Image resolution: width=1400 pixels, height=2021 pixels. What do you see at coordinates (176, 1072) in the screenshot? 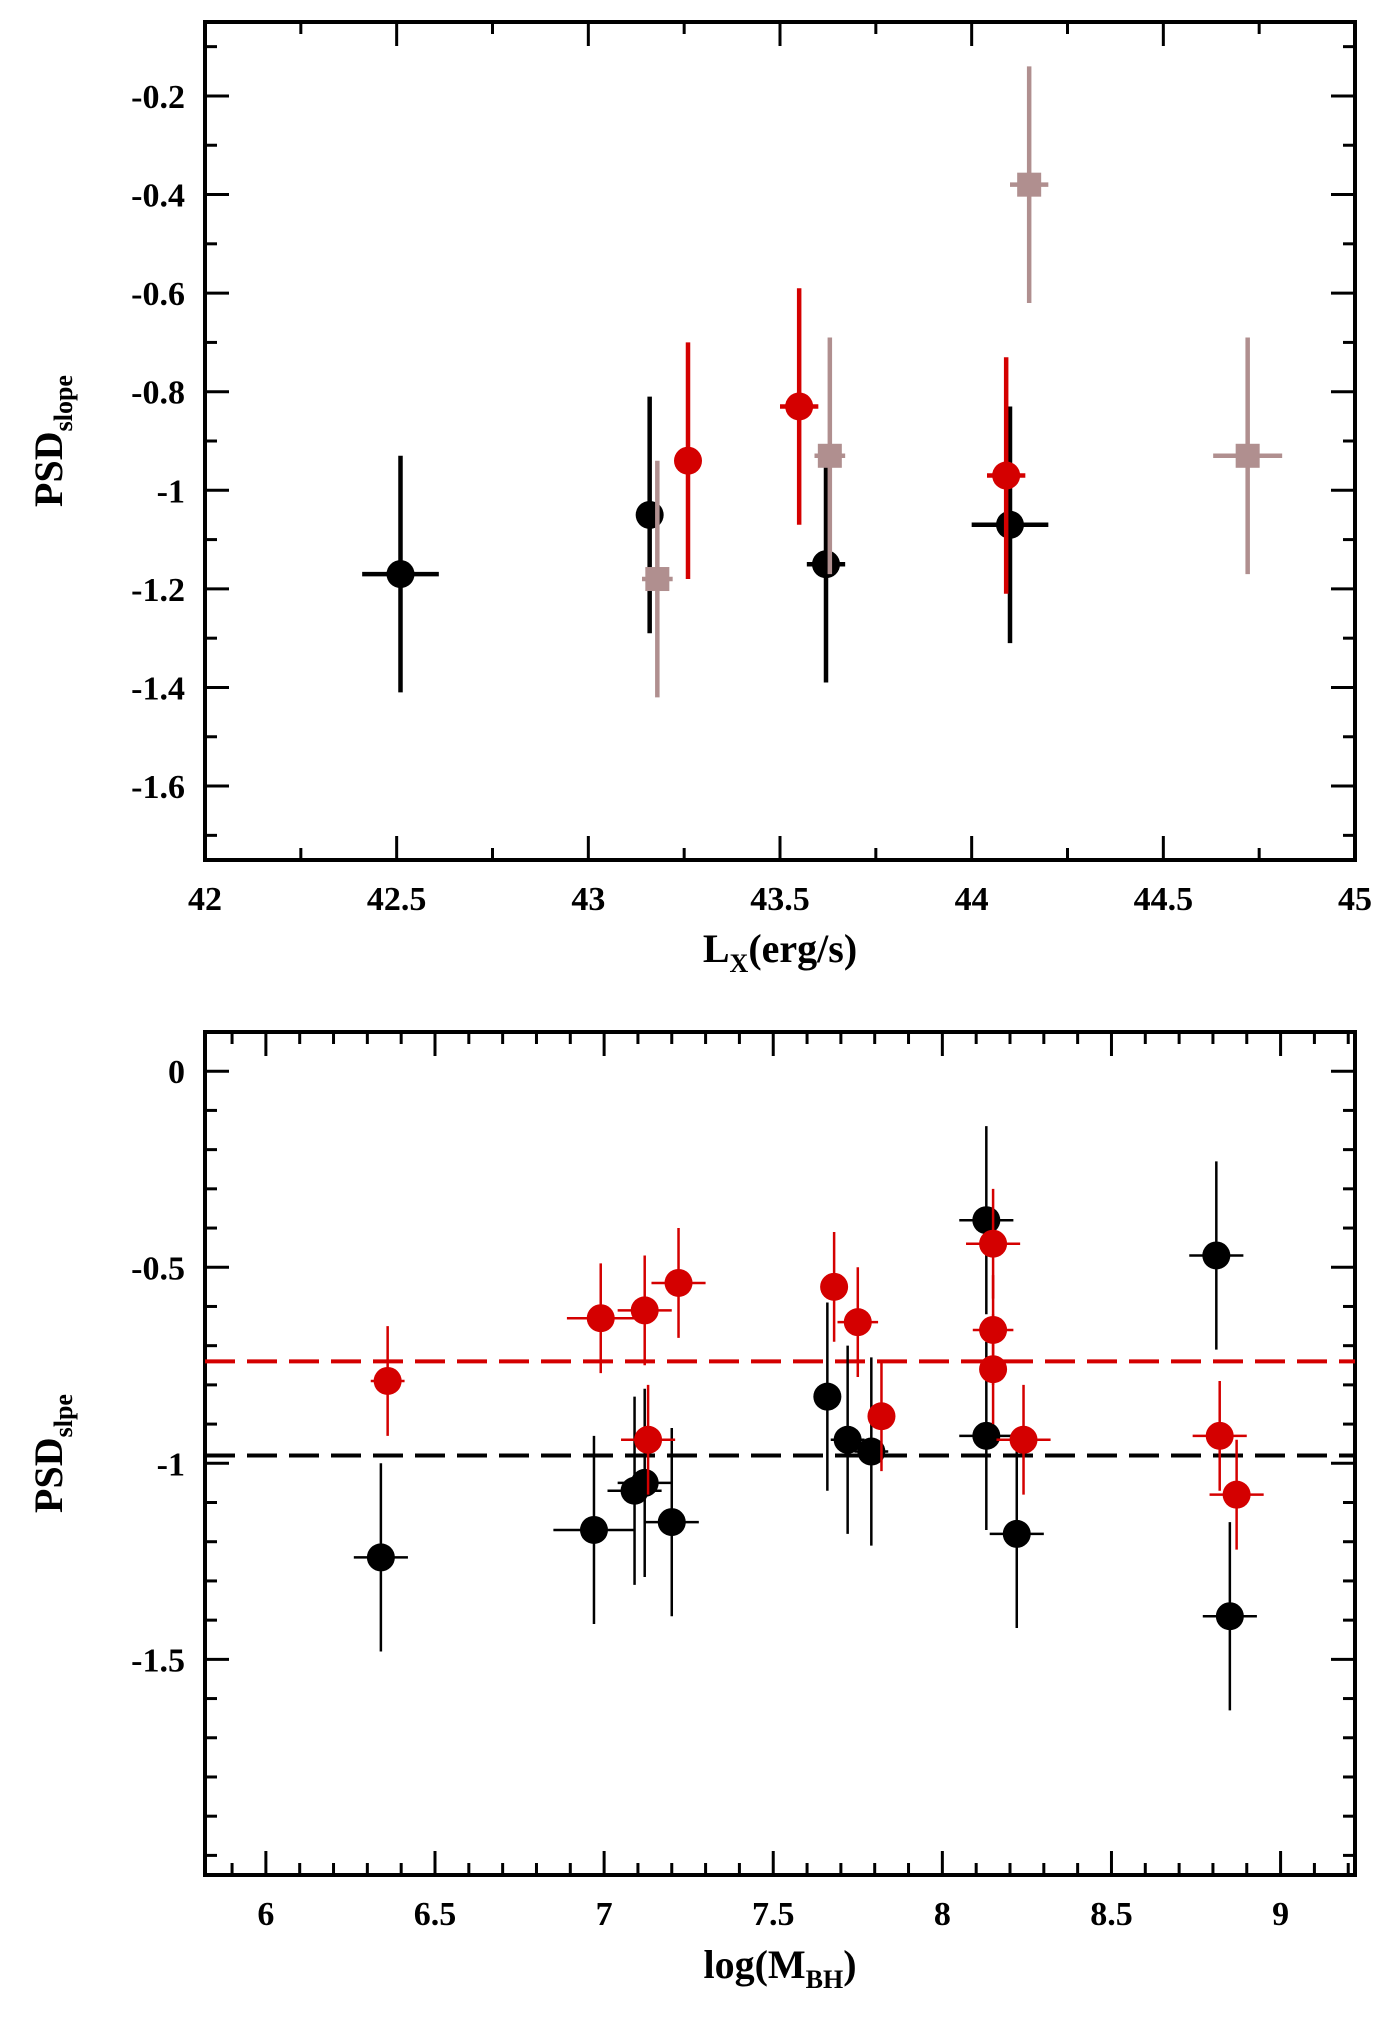
I see `bottom-y-tick-label: 0` at bounding box center [176, 1072].